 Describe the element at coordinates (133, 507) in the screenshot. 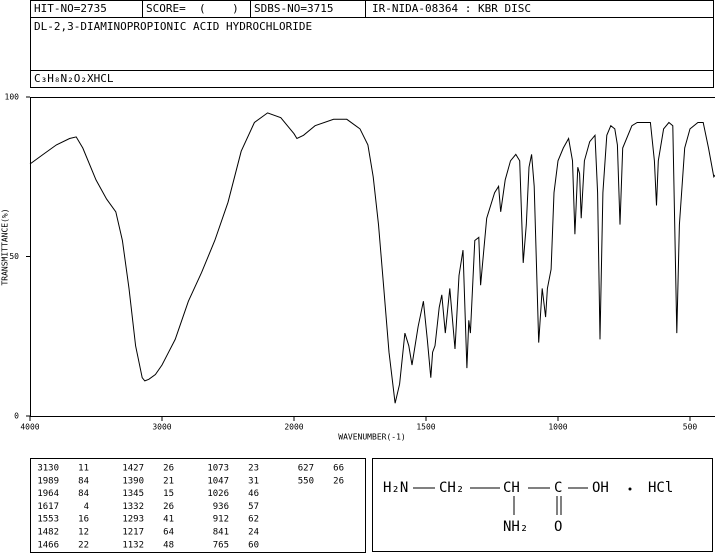

I see `peak-wavenumber: 1332` at that location.